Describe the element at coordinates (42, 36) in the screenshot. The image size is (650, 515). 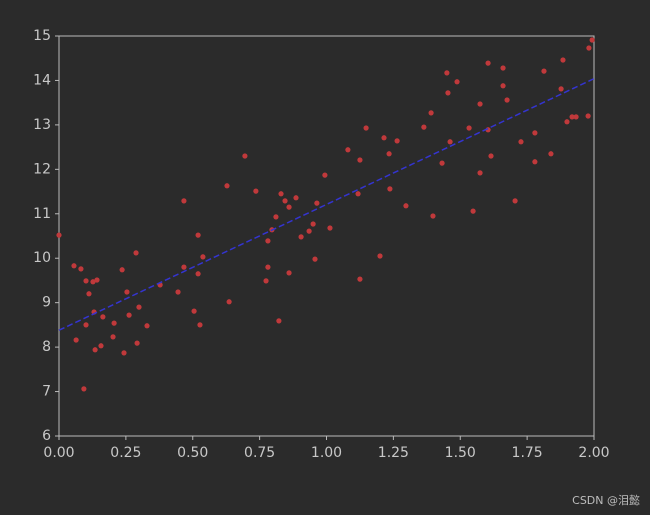
I see `y-tick-label: 15` at that location.